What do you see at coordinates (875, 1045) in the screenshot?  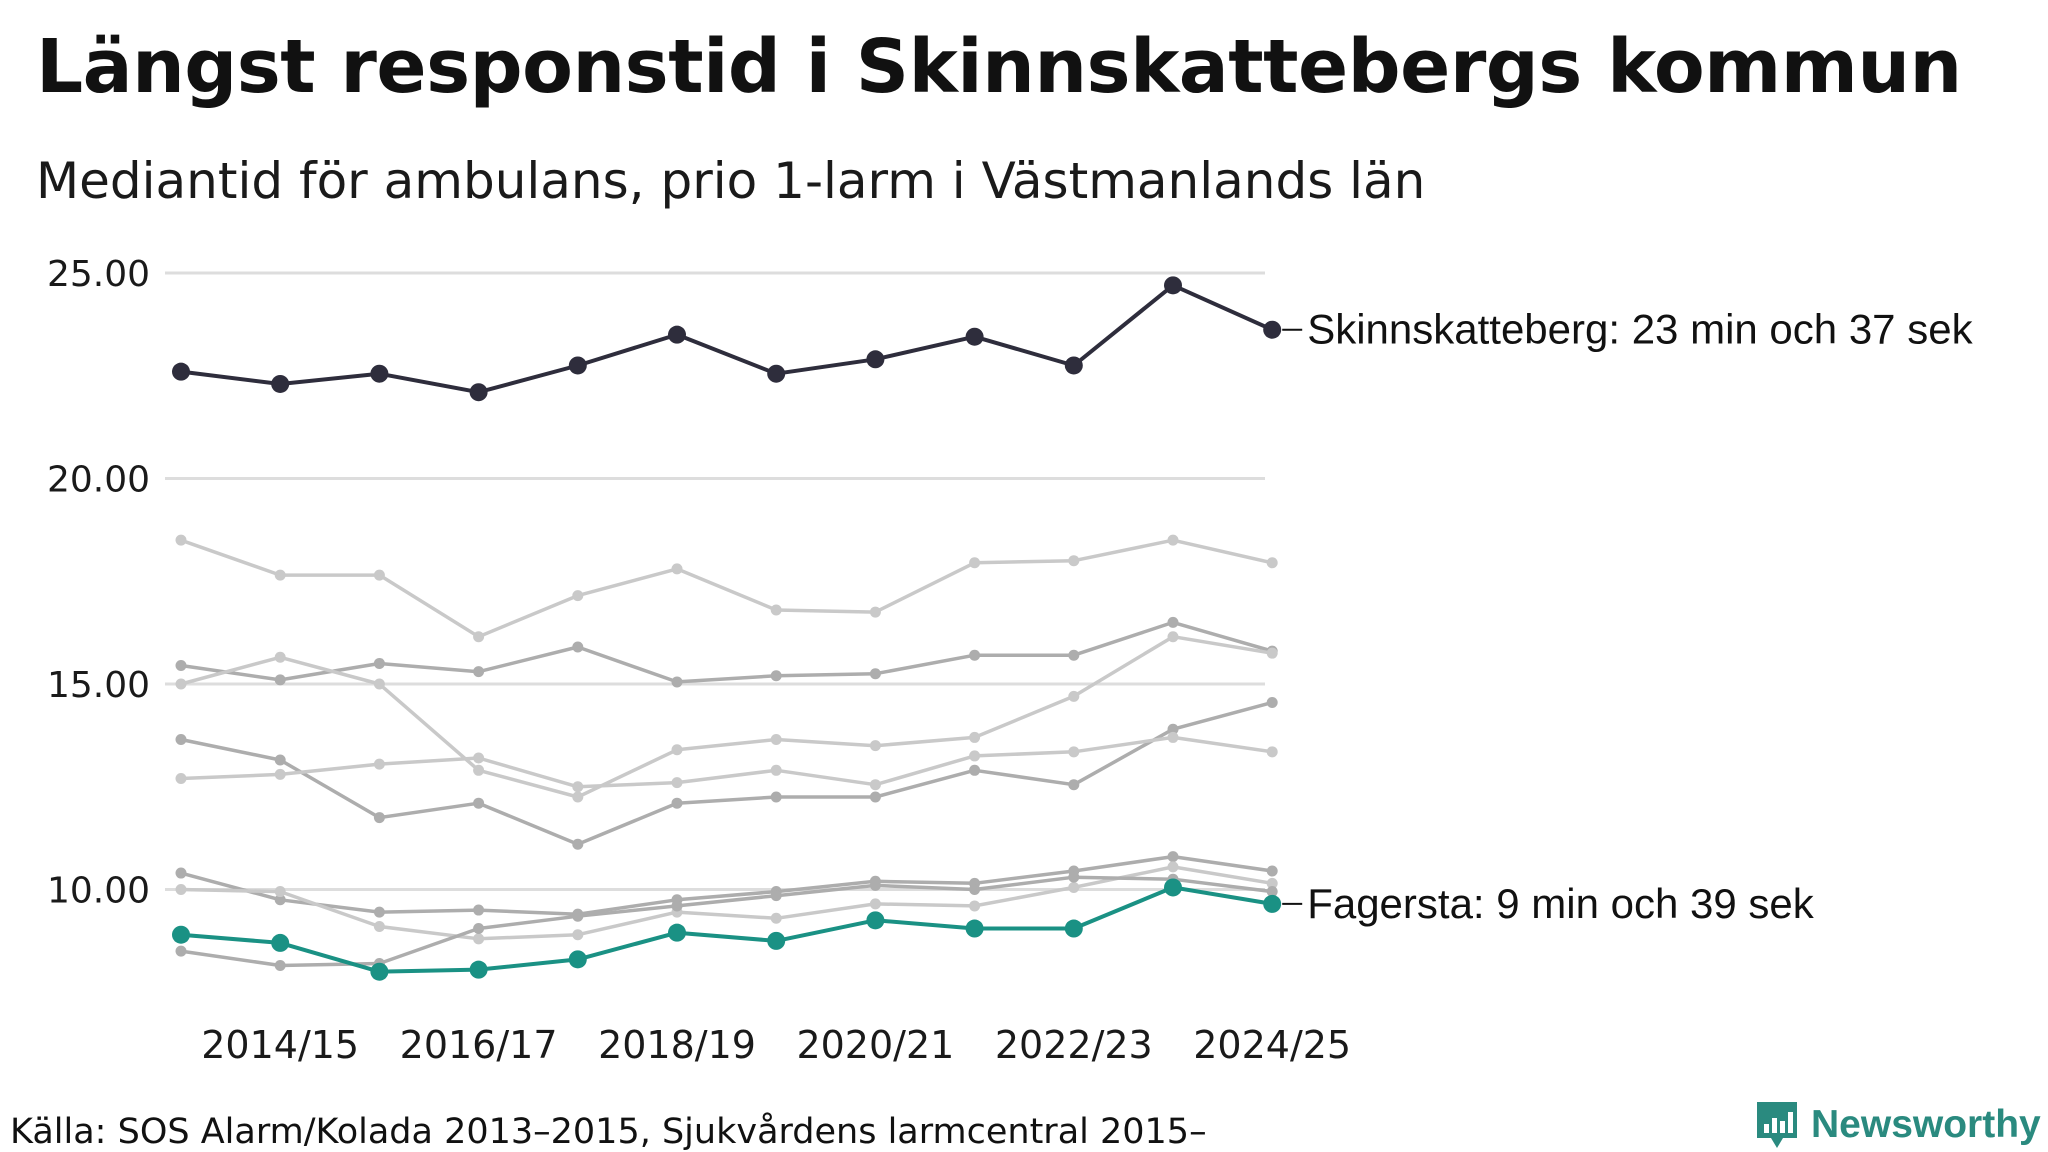 I see `x-tick-label: 2020/21` at bounding box center [875, 1045].